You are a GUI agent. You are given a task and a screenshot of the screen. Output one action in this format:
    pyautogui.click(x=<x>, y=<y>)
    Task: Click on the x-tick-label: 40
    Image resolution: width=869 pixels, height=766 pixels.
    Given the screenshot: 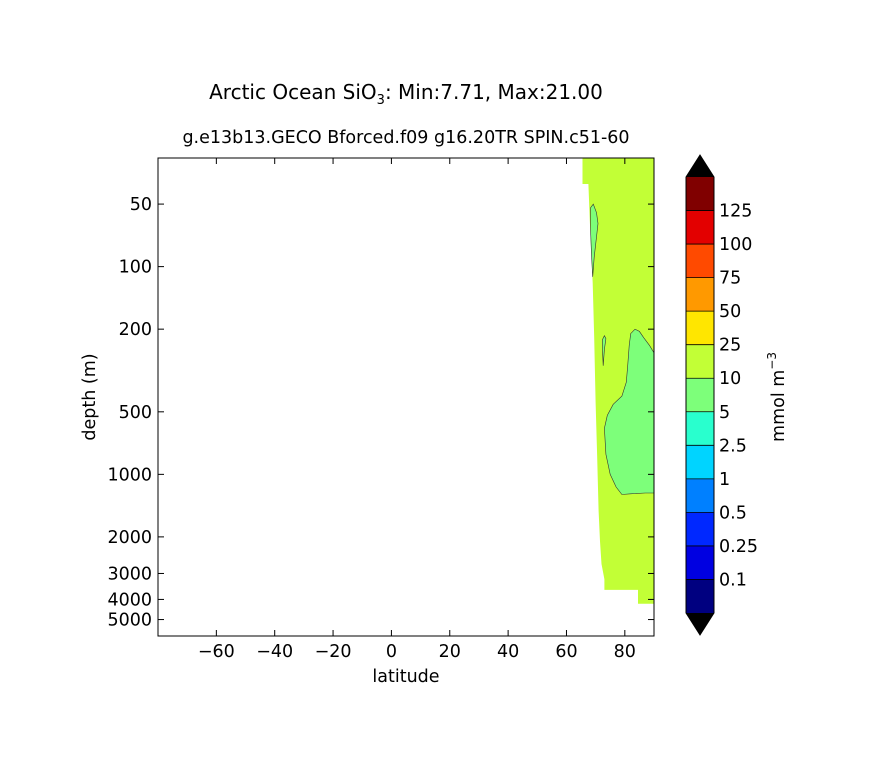 What is the action you would take?
    pyautogui.click(x=508, y=652)
    